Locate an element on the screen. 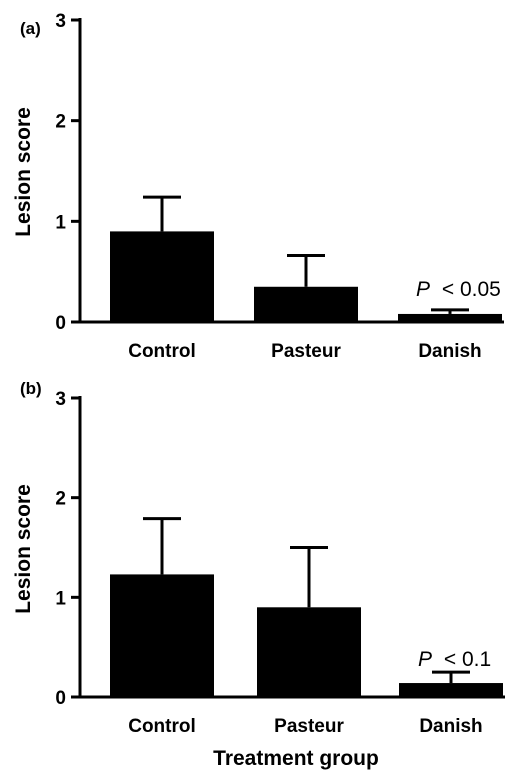 This screenshot has width=531, height=771. p-value-text: < 0.1 is located at coordinates (467, 659).